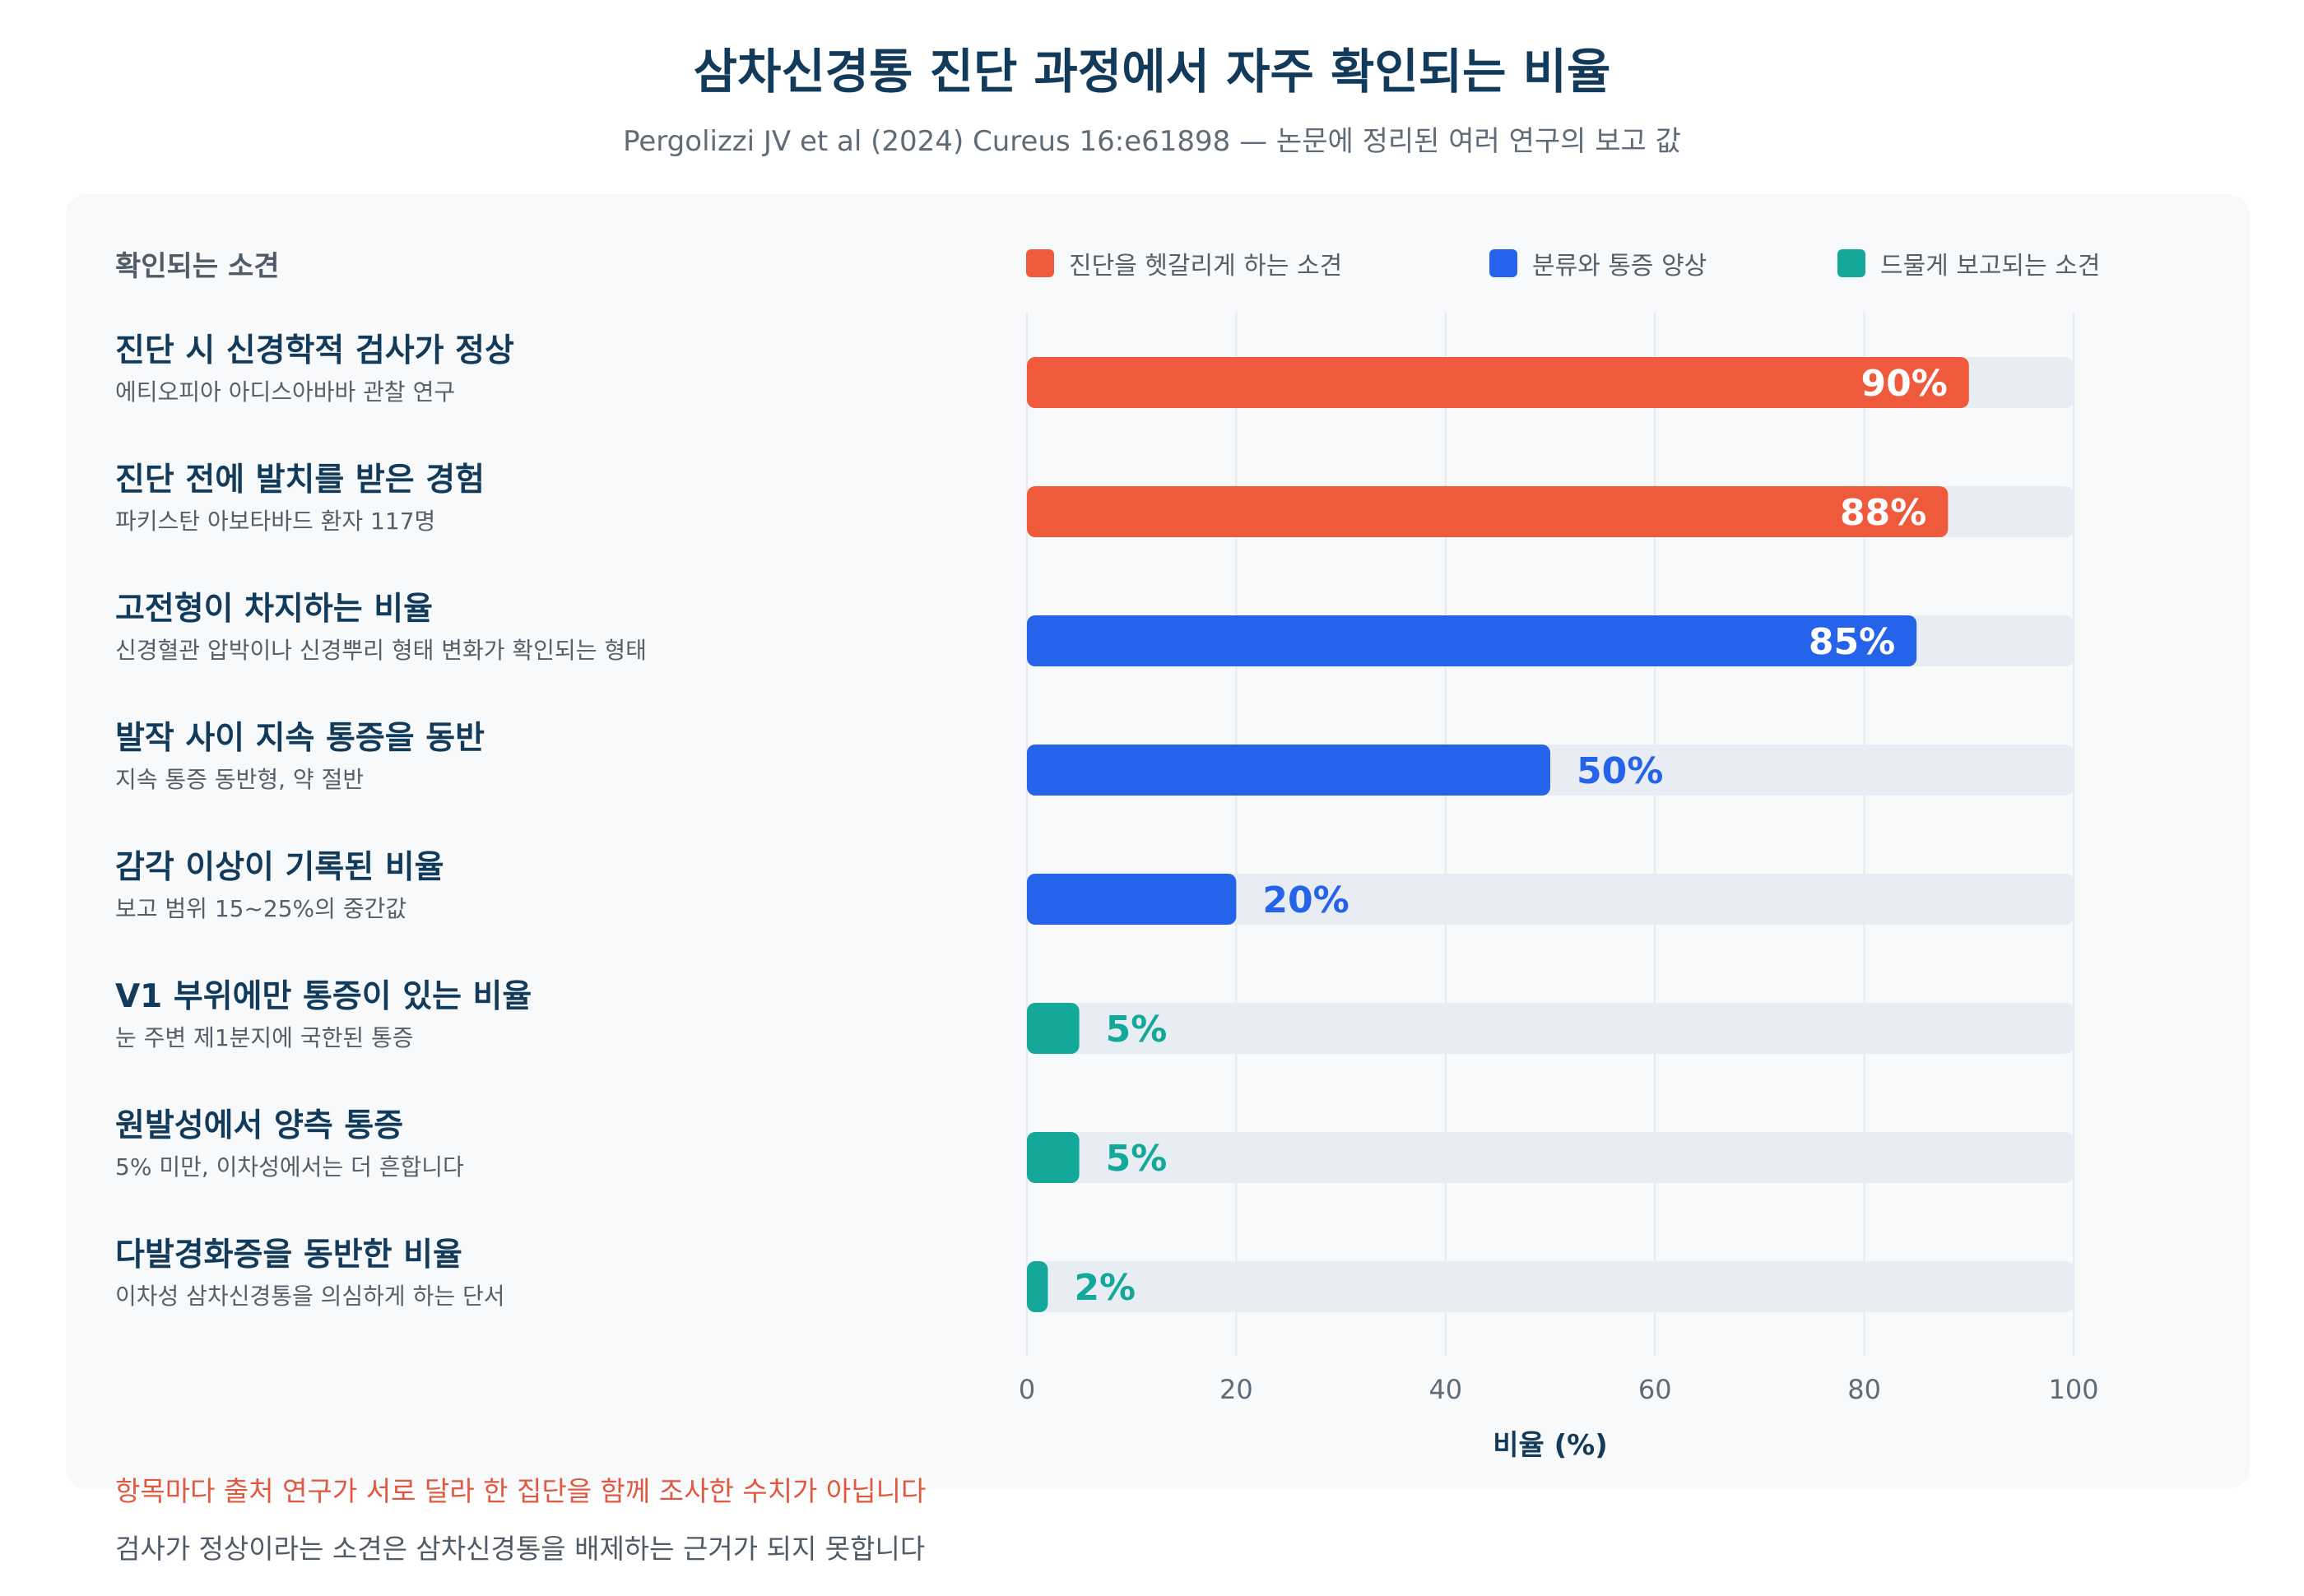 Image resolution: width=2304 pixels, height=1596 pixels. I want to click on row-note: 보고 범위 15~25%의 중간값, so click(261, 909).